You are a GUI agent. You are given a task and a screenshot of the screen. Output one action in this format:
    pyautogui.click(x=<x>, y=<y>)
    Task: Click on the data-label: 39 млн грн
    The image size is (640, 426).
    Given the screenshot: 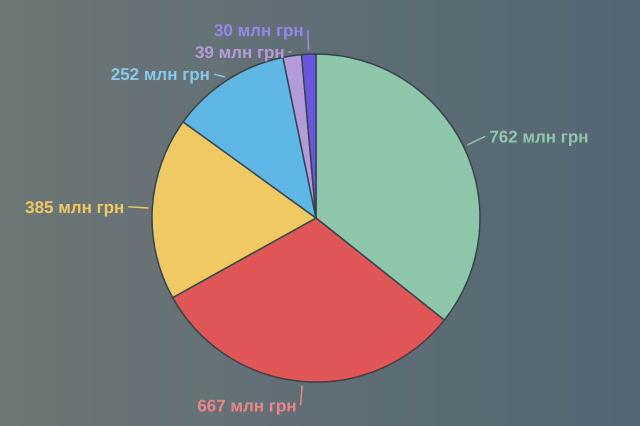 What is the action you would take?
    pyautogui.click(x=239, y=52)
    